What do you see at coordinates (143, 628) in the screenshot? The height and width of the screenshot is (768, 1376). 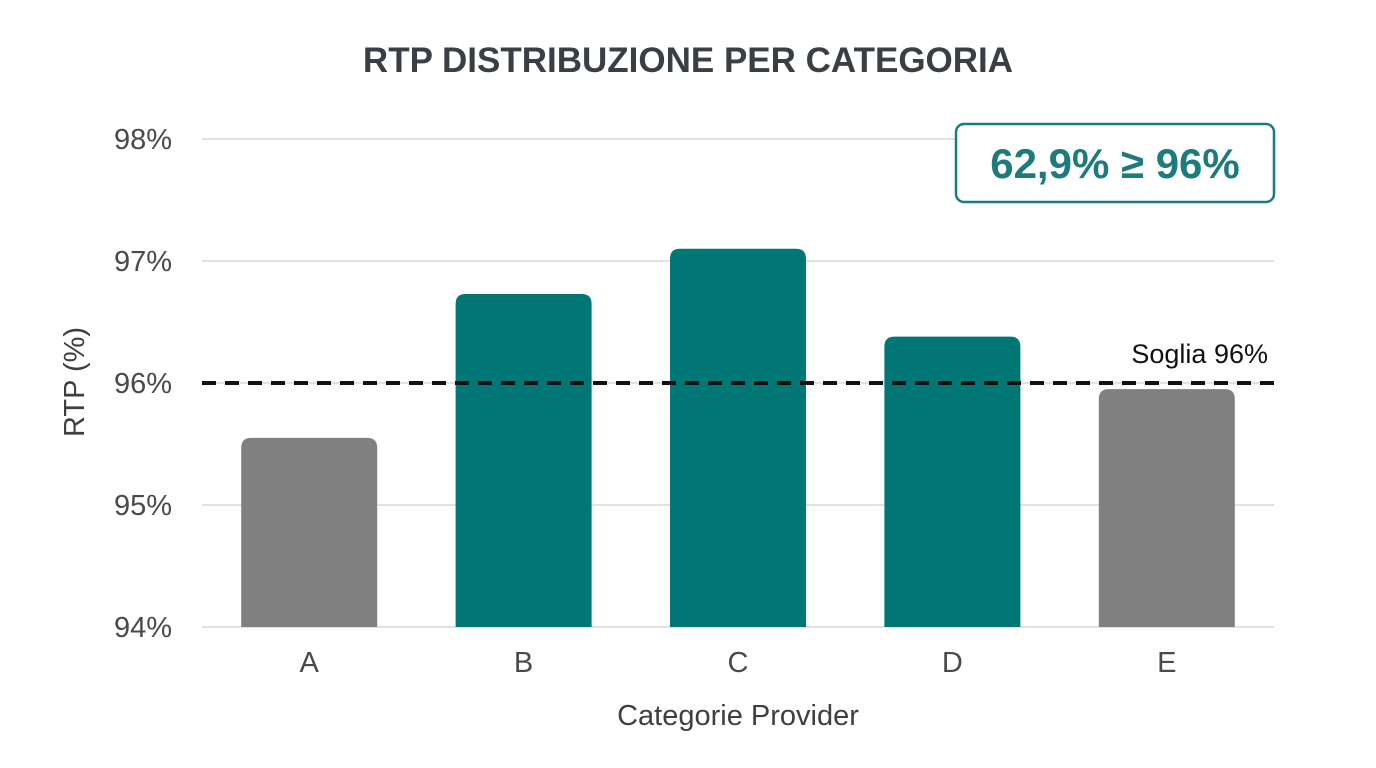 I see `y-tick-label: 94%` at bounding box center [143, 628].